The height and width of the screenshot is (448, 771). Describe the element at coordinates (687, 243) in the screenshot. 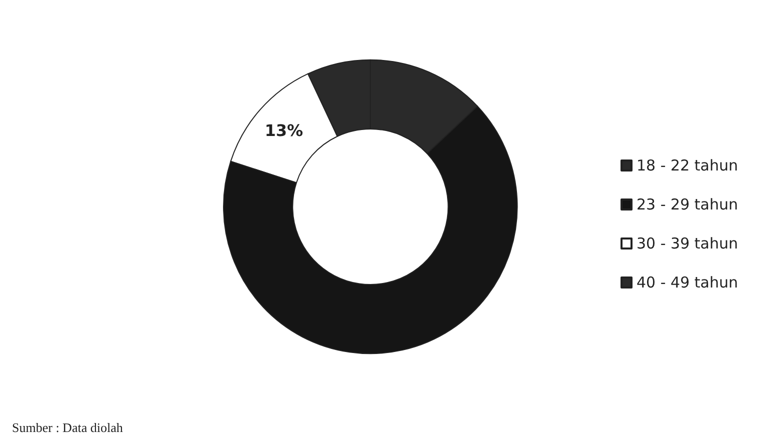

I see `legend-label: 30 - 39 tahun` at that location.